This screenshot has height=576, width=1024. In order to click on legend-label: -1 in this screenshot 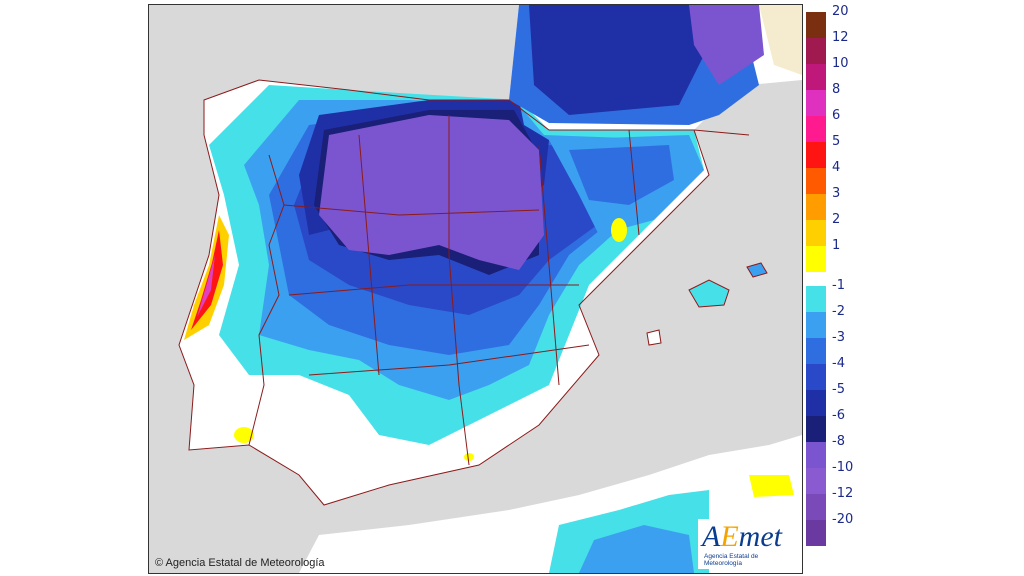, I will do `click(838, 285)`.